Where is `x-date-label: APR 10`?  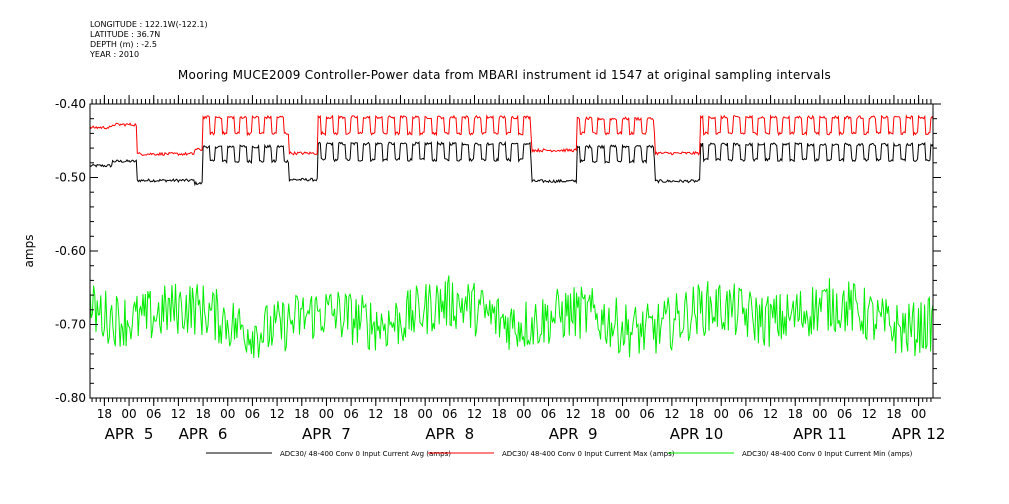
x-date-label: APR 10 is located at coordinates (697, 434).